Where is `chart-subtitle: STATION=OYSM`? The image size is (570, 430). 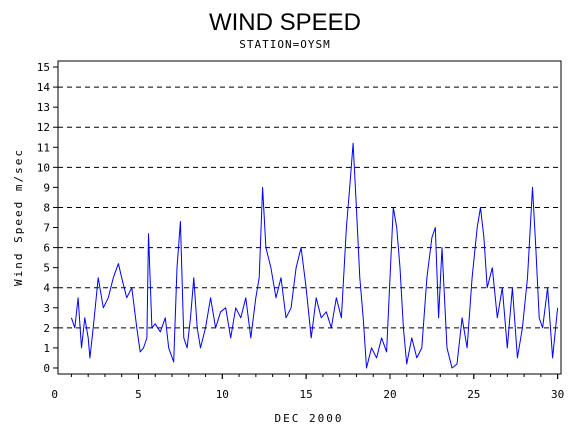
chart-subtitle: STATION=OYSM is located at coordinates (284, 44).